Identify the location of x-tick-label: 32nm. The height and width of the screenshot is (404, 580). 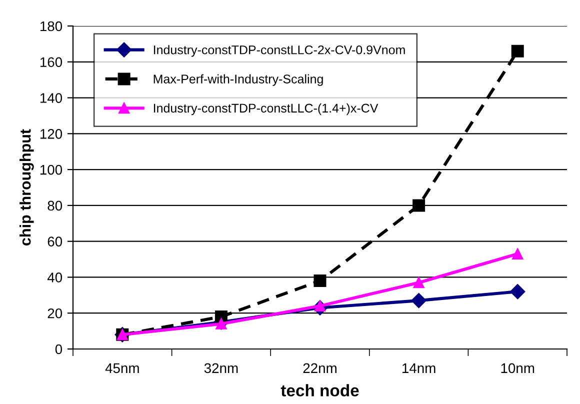
(221, 368).